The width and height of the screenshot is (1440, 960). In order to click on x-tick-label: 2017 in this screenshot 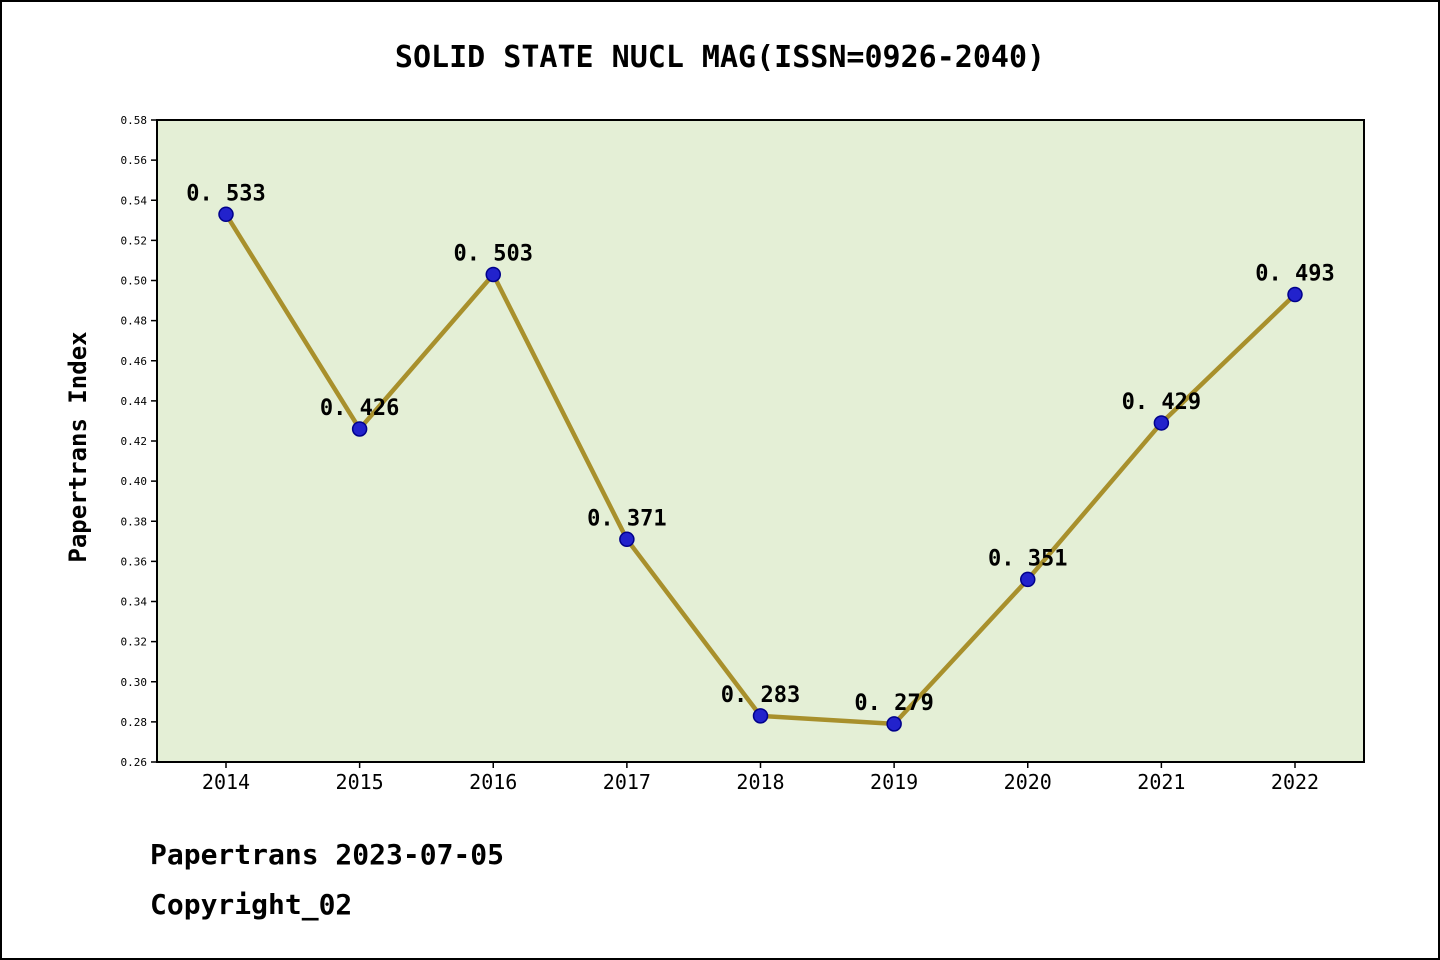, I will do `click(627, 782)`.